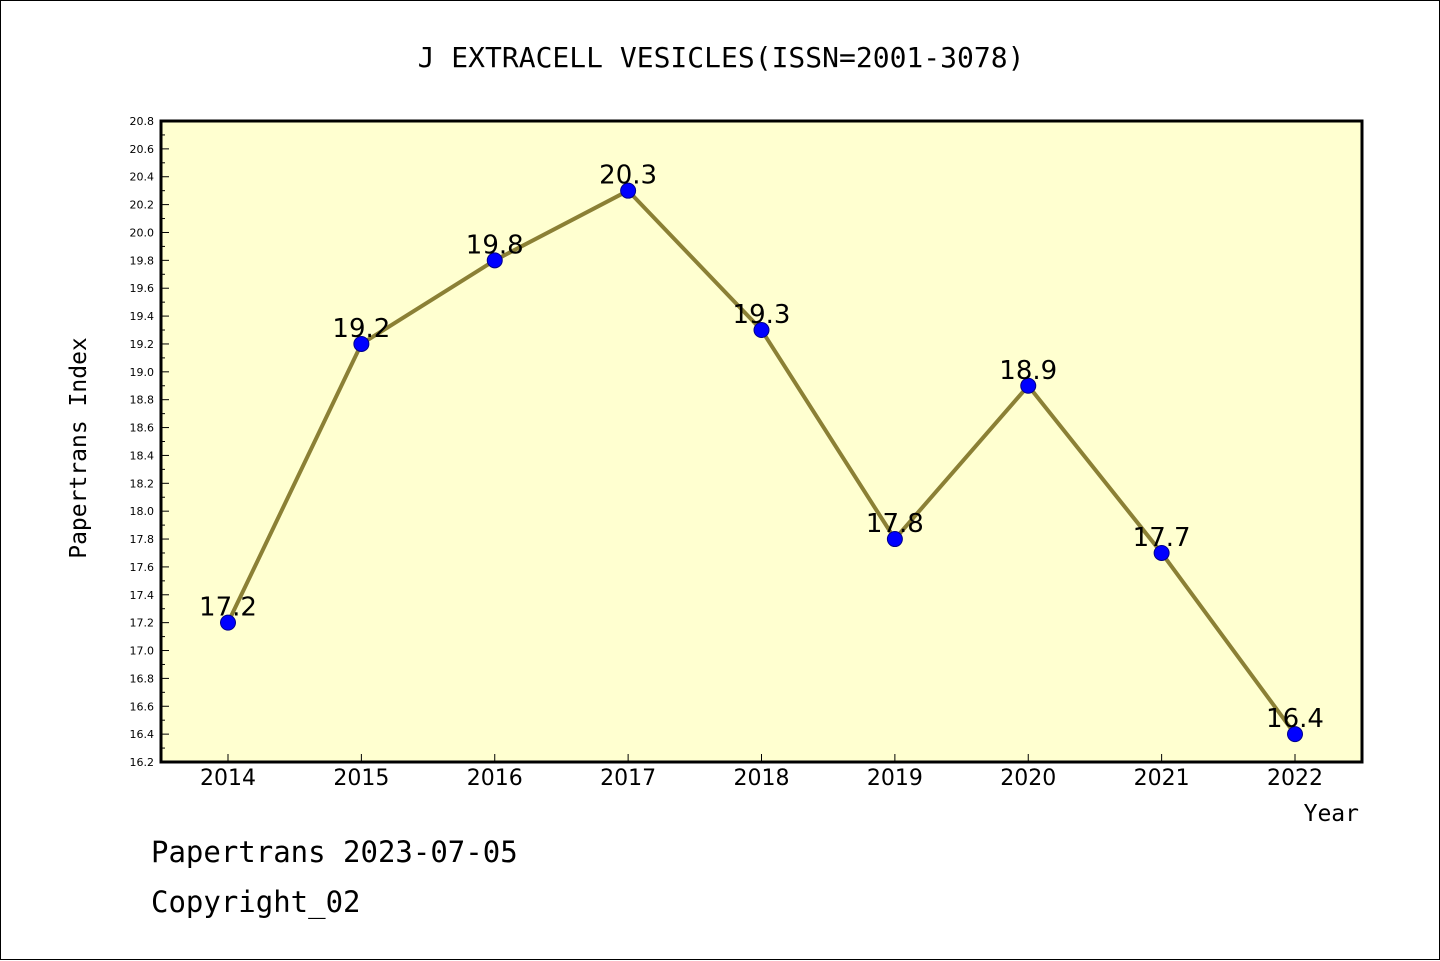  I want to click on y-tick-label: 17.0, so click(142, 651).